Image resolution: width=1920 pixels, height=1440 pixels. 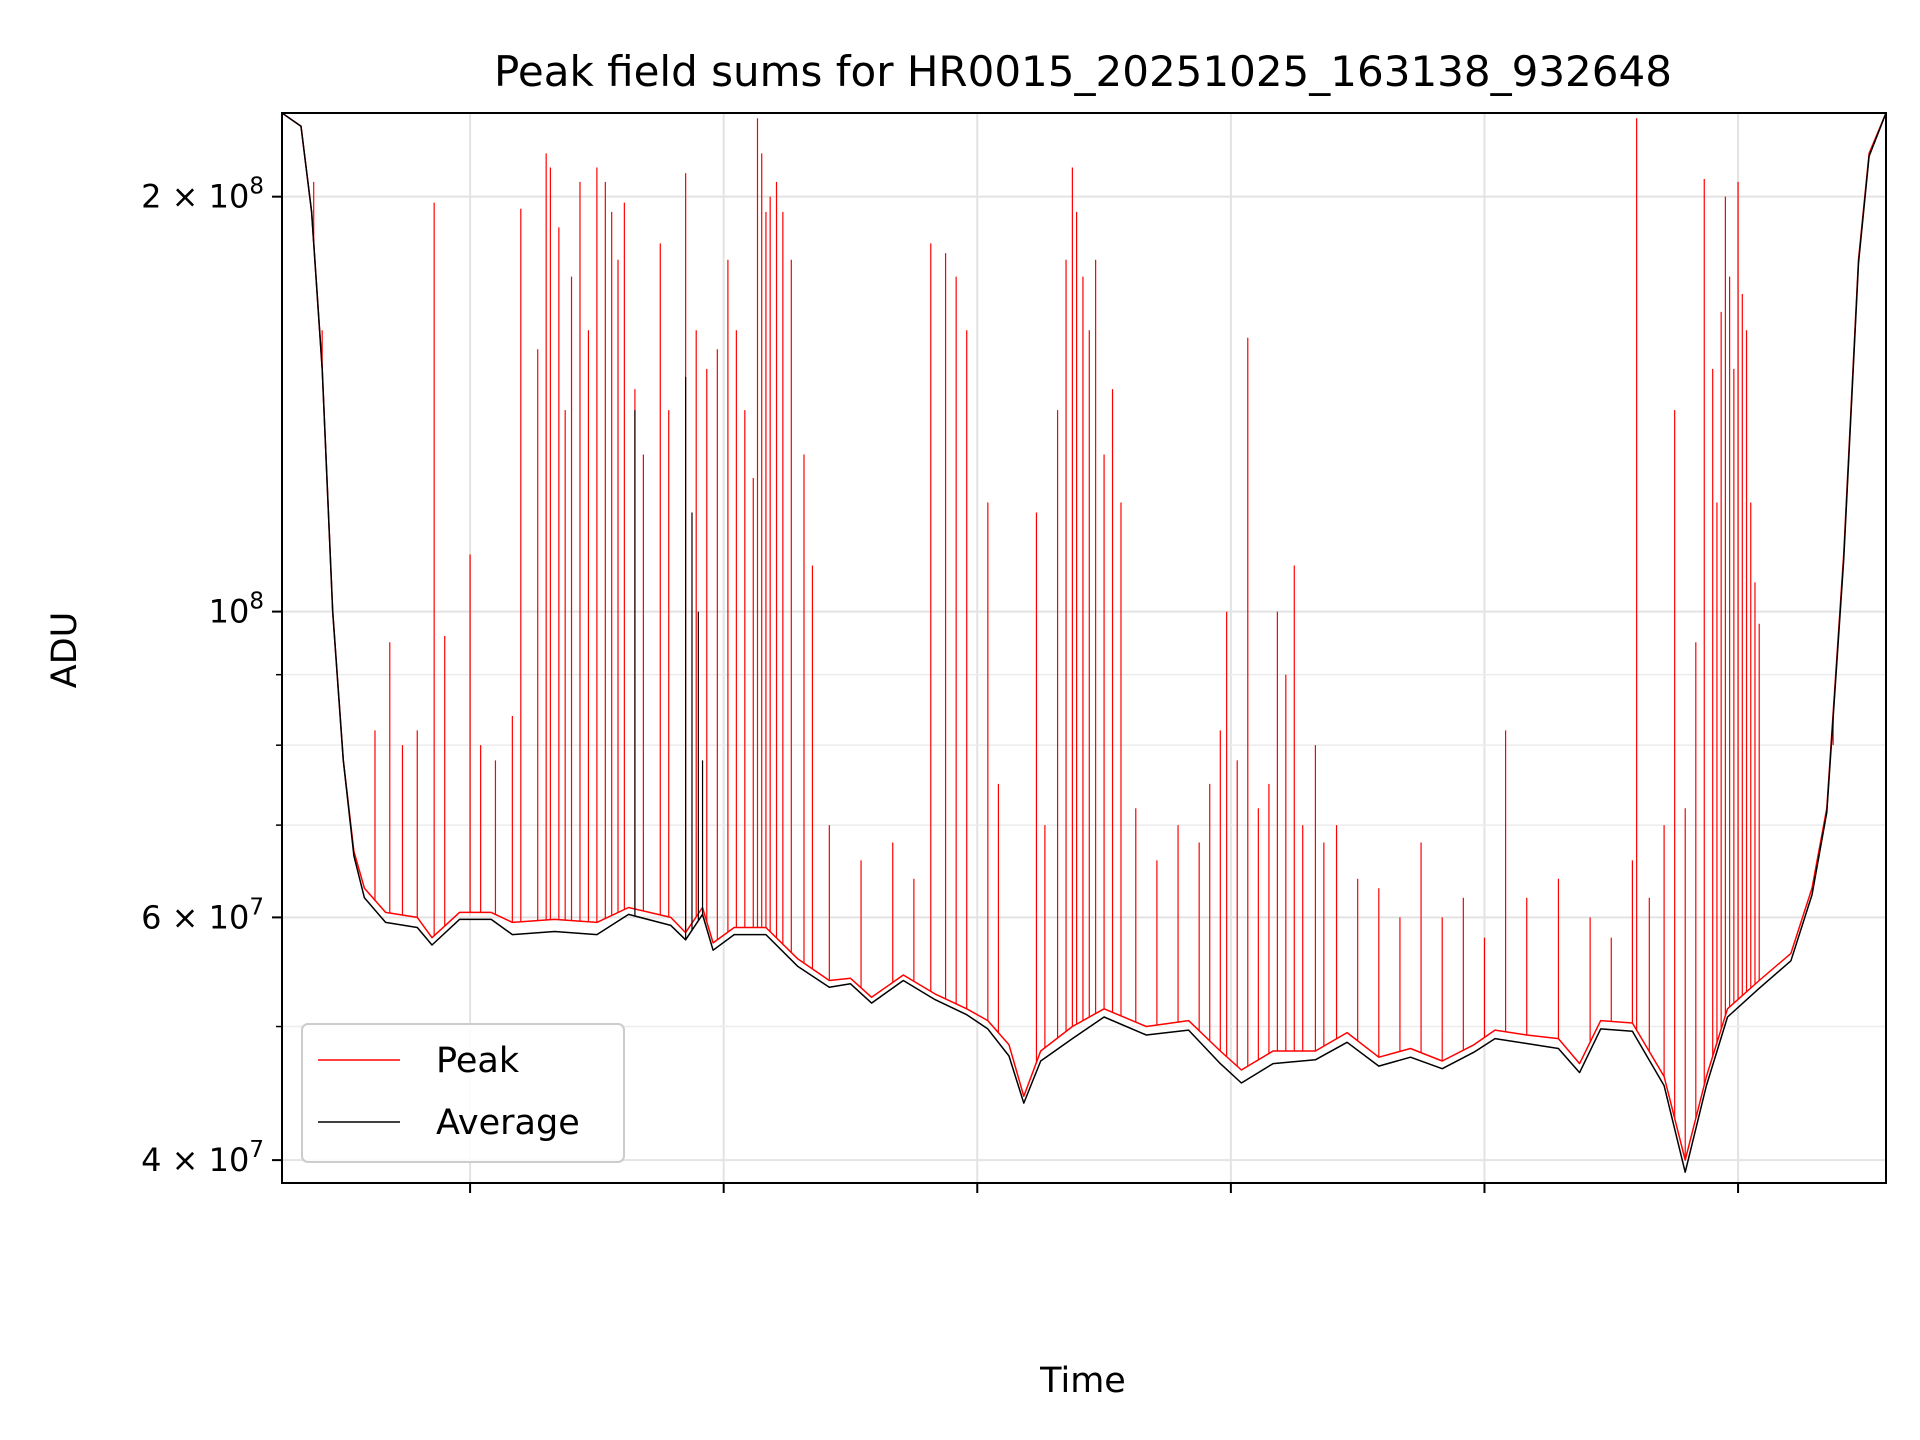 What do you see at coordinates (1104, 1188) in the screenshot?
I see `x-axis` at bounding box center [1104, 1188].